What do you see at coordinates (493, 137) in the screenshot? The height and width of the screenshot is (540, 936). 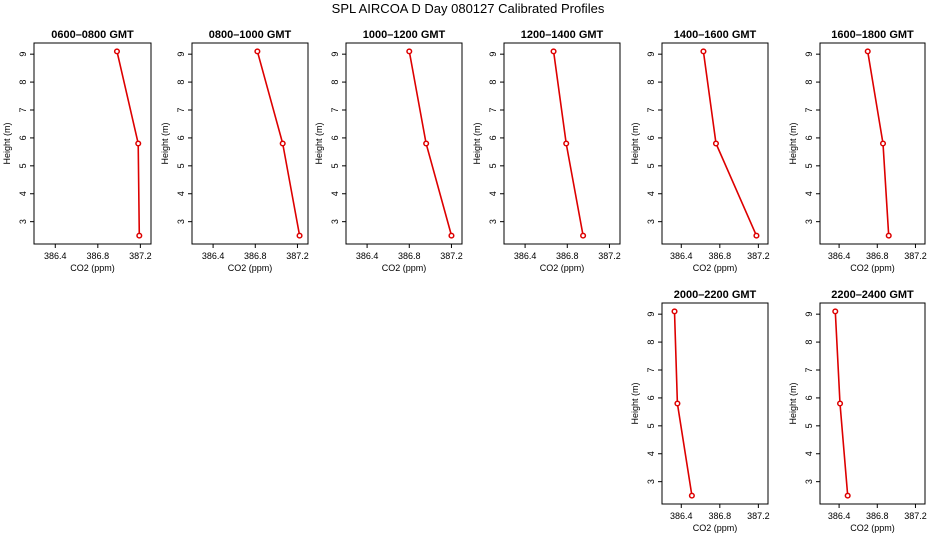 I see `chart-3-ytick-label: 6` at bounding box center [493, 137].